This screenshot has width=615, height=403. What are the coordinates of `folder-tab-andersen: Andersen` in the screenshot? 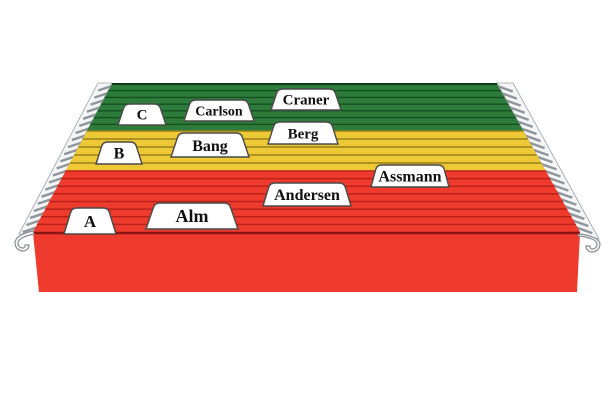 It's located at (307, 194).